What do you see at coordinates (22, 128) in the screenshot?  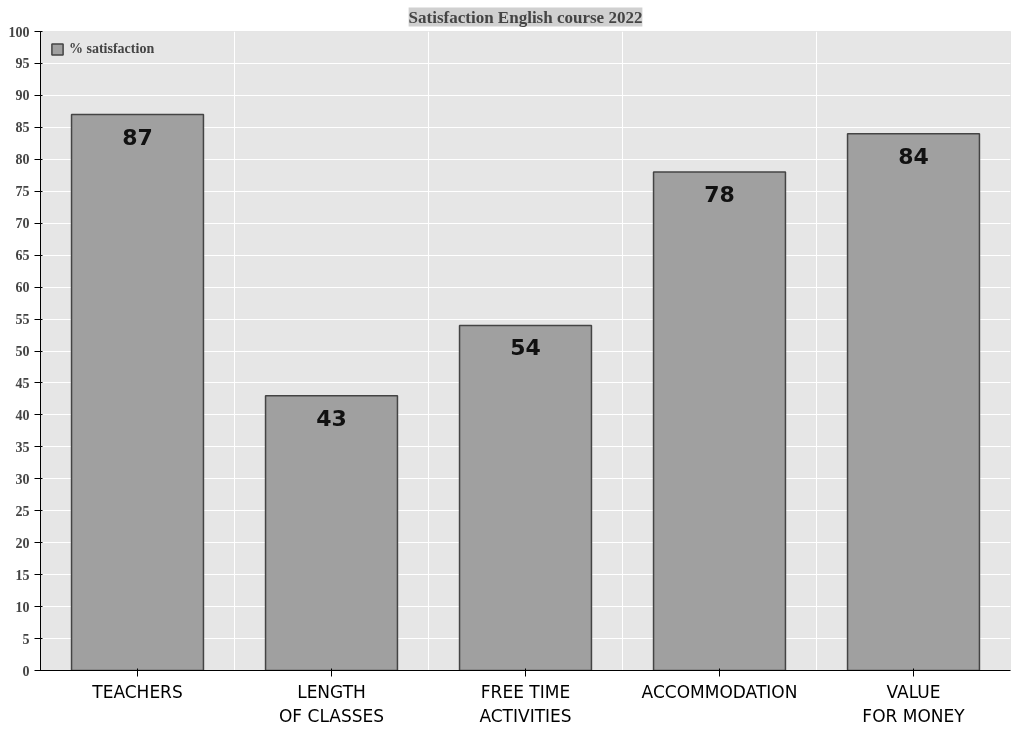 I see `y-tick-label: 85` at bounding box center [22, 128].